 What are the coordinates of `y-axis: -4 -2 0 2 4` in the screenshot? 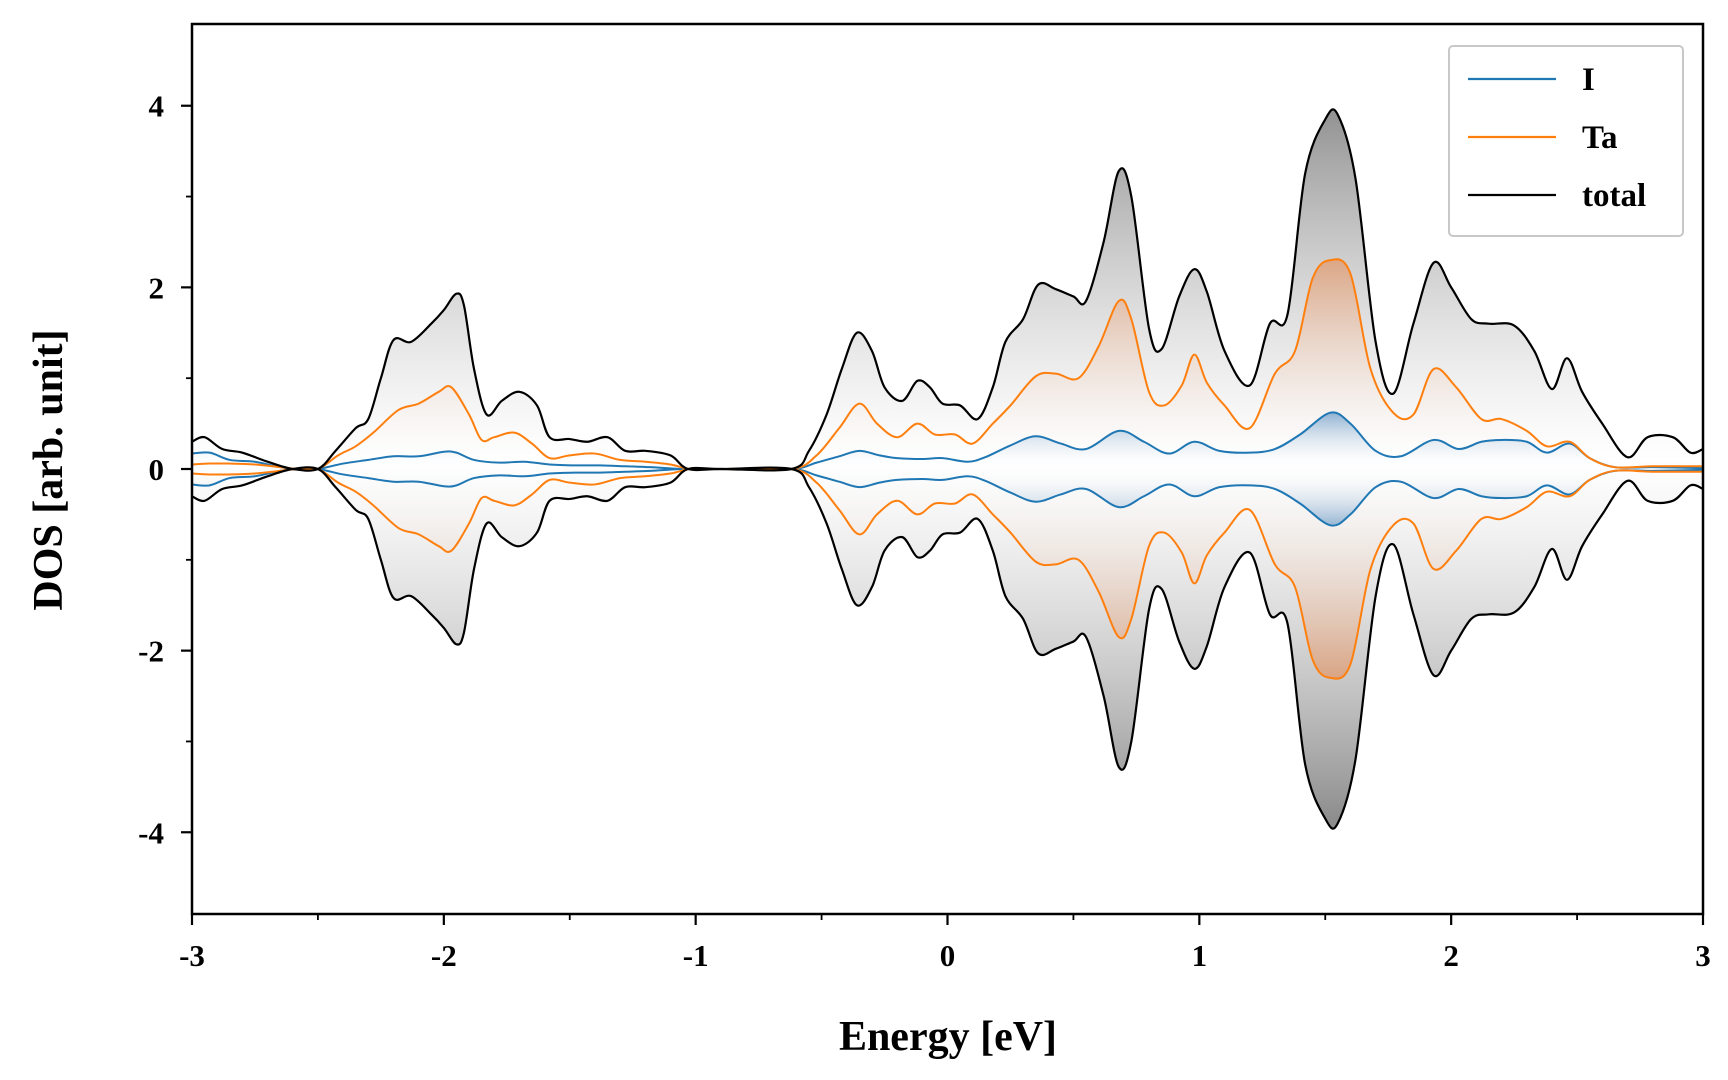 It's located at (165, 469).